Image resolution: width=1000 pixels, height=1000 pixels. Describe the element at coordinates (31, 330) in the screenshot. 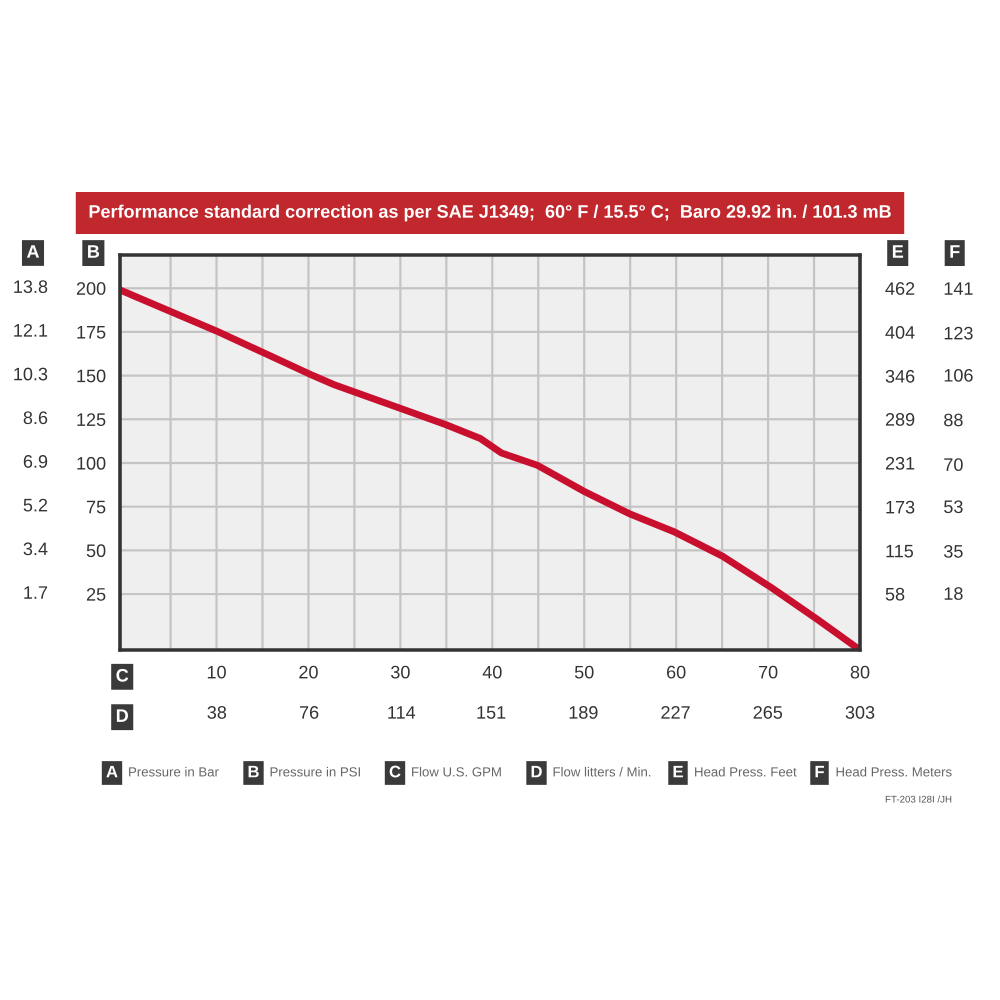

I see `text: 12.1` at that location.